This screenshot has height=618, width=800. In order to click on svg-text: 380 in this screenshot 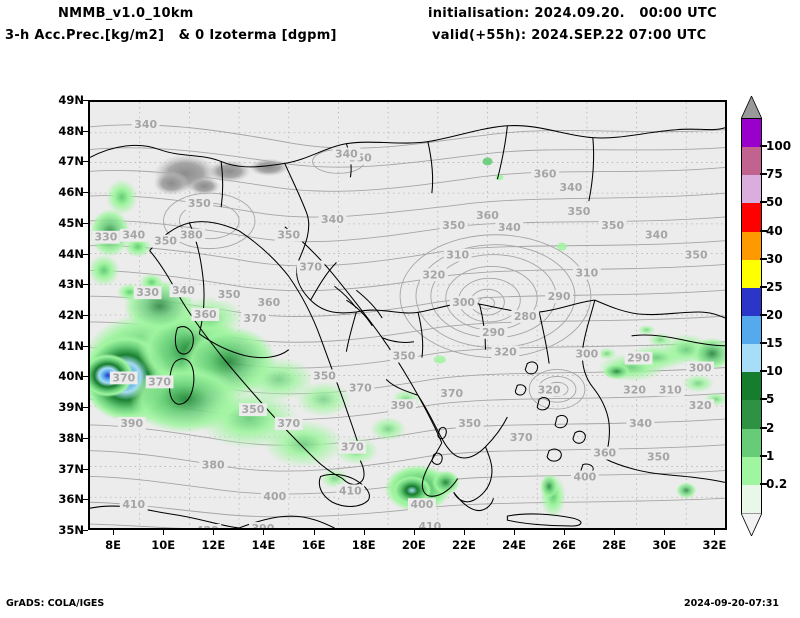, I will do `click(213, 465)`.